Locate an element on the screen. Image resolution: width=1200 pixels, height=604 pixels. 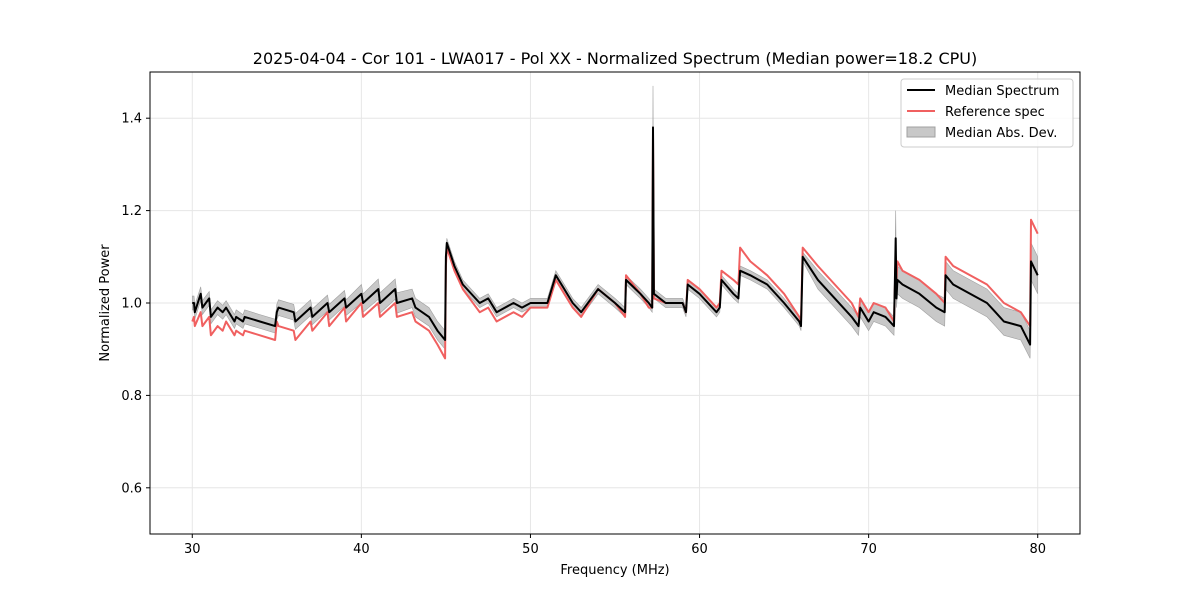
y-tick-label: 0.6 is located at coordinates (131, 488).